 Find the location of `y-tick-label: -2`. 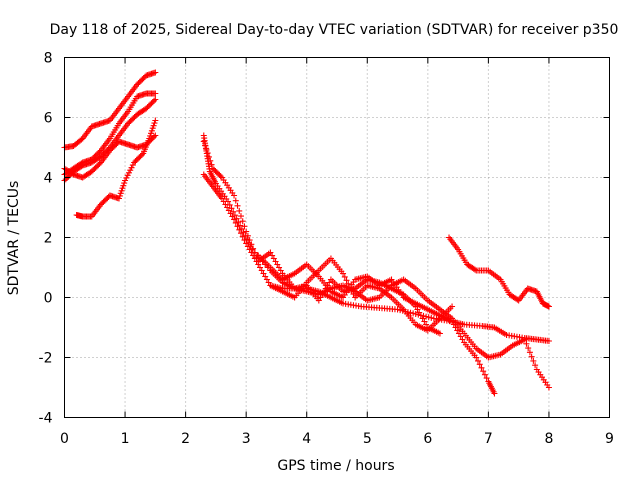

y-tick-label: -2 is located at coordinates (46, 359).